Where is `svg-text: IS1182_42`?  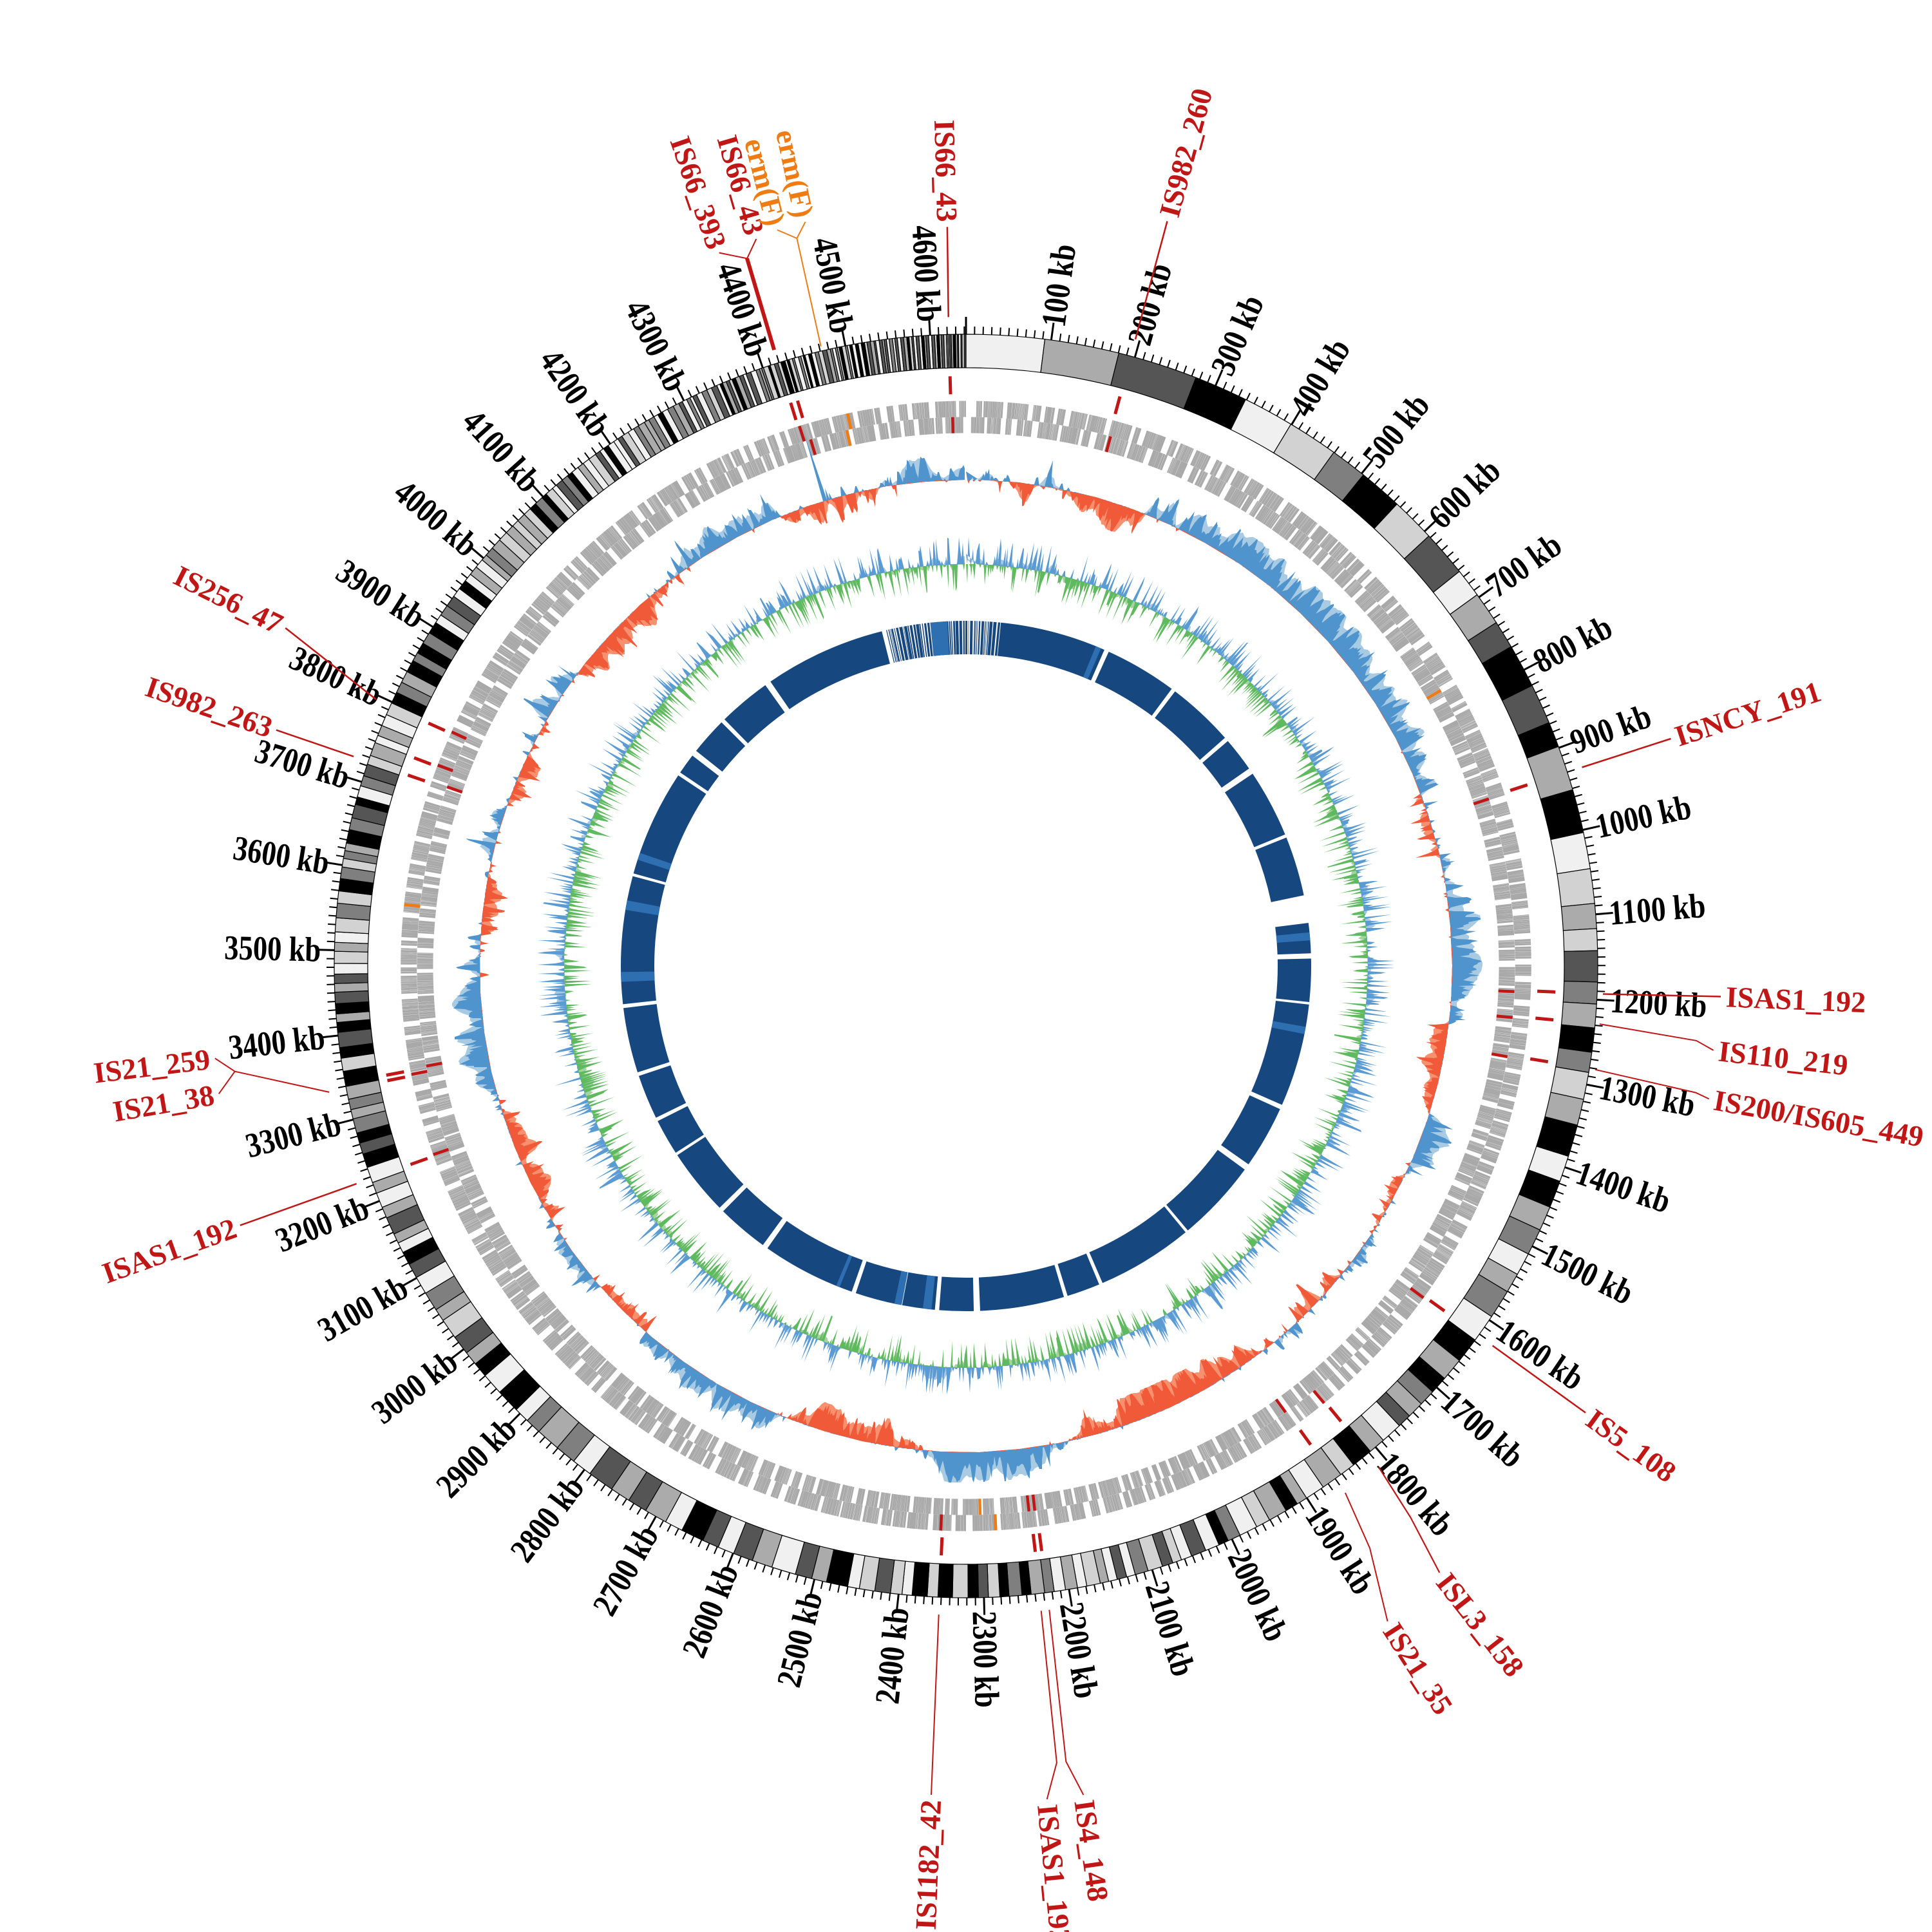 svg-text: IS1182_42 is located at coordinates (928, 1865).